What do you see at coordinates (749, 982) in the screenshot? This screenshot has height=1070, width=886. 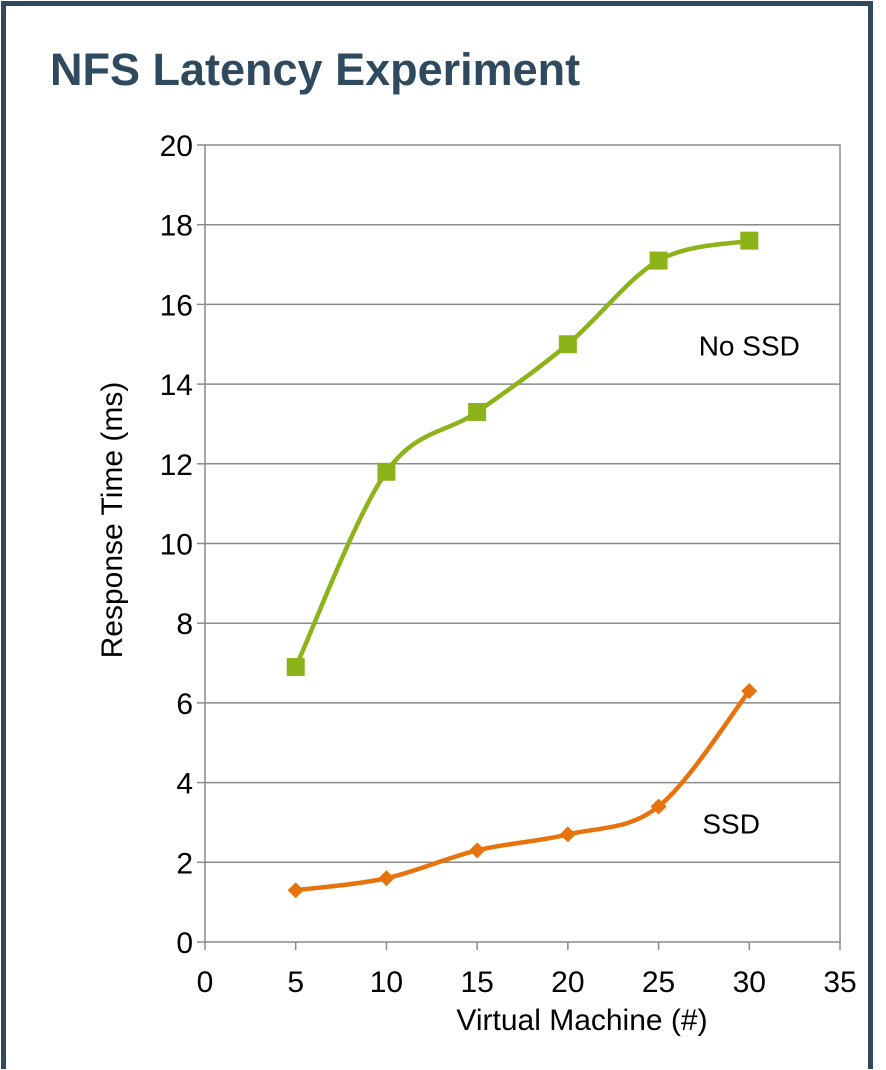 I see `x-tick-label: 30` at bounding box center [749, 982].